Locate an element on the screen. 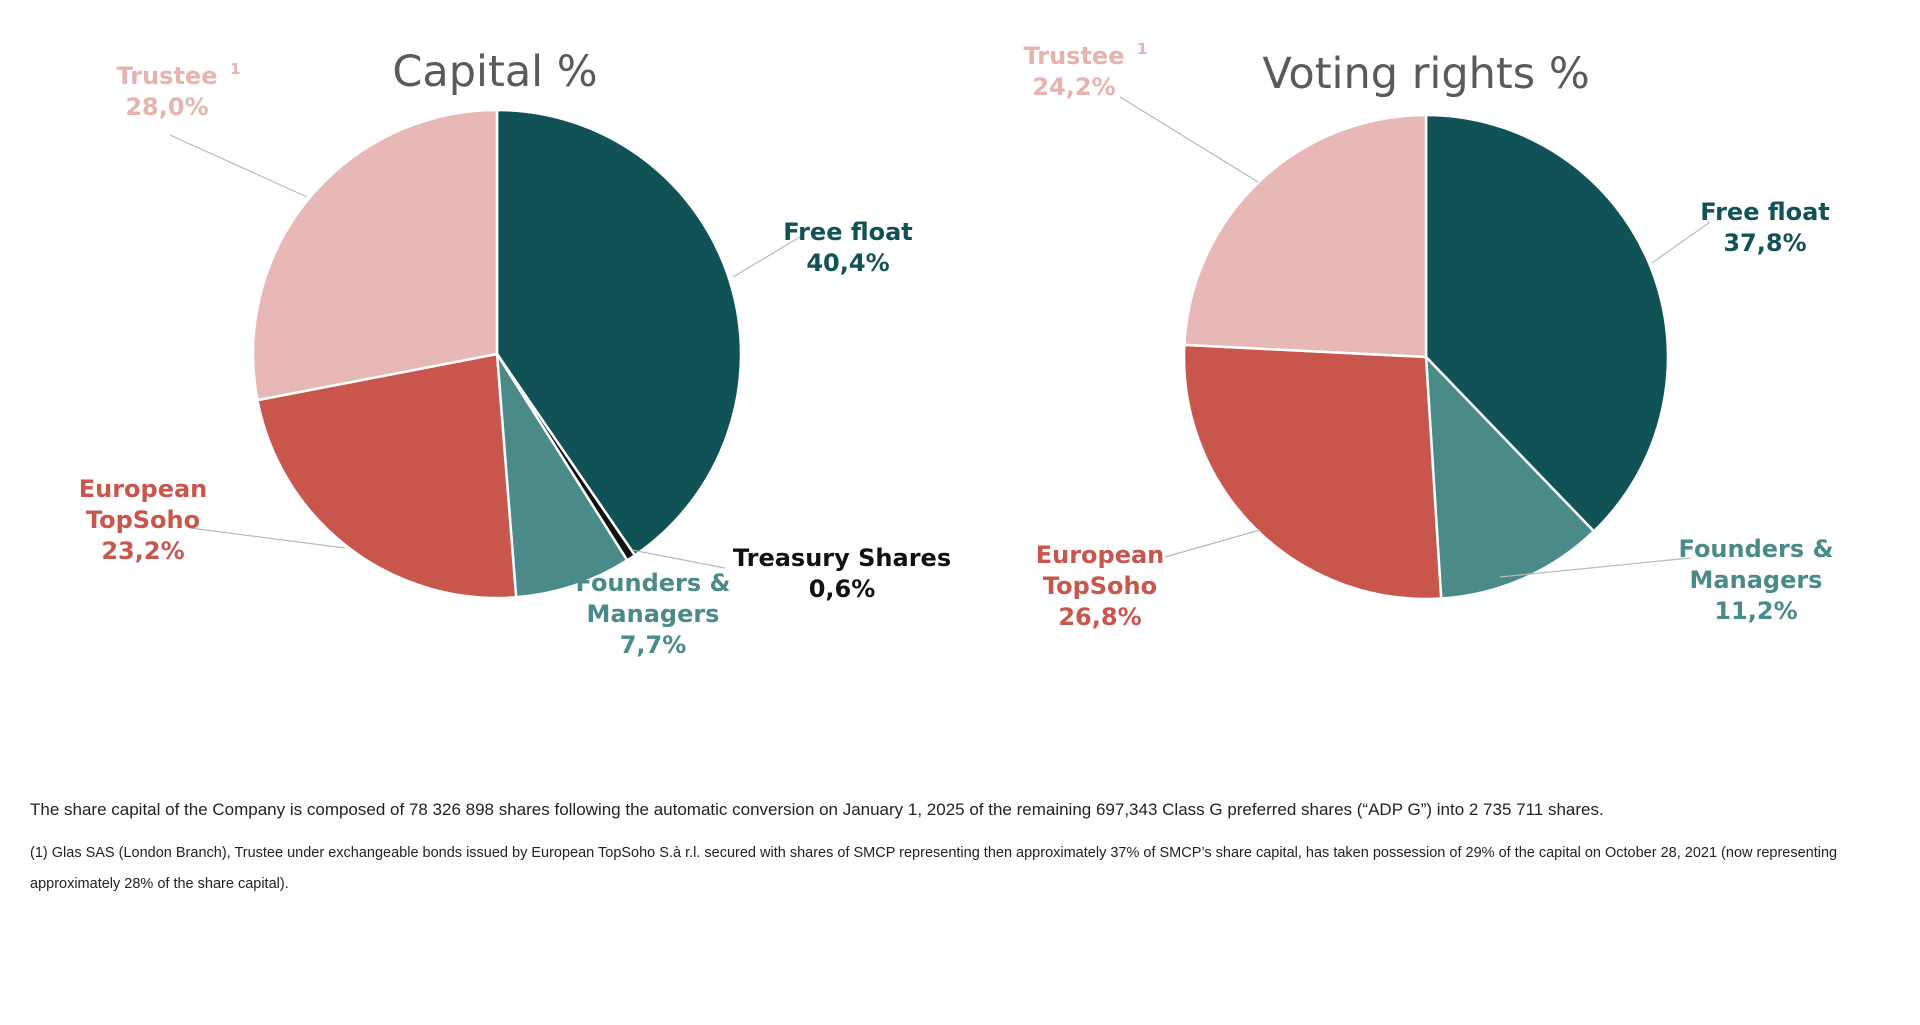 The width and height of the screenshot is (1920, 1025). slice-label-european-topsoho: European TopSoho 26,8% is located at coordinates (1100, 586).